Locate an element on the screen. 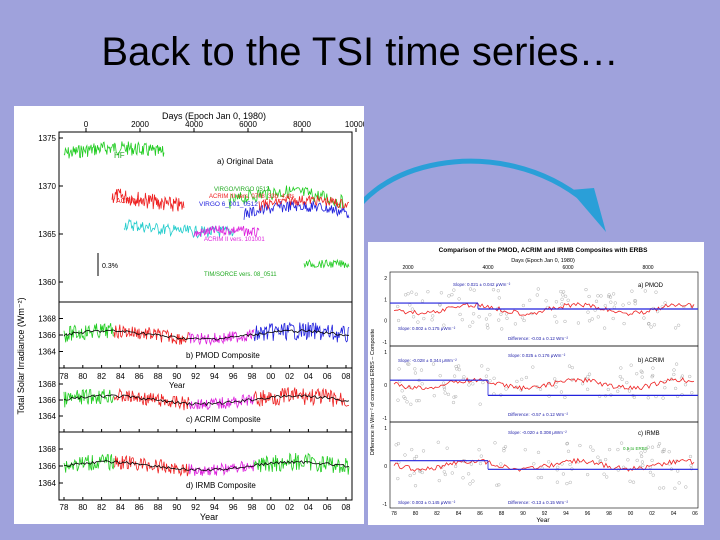  panel-c-slope-2: Slope: 0.003 ± 0.145 μWm⁻² is located at coordinates (427, 502).